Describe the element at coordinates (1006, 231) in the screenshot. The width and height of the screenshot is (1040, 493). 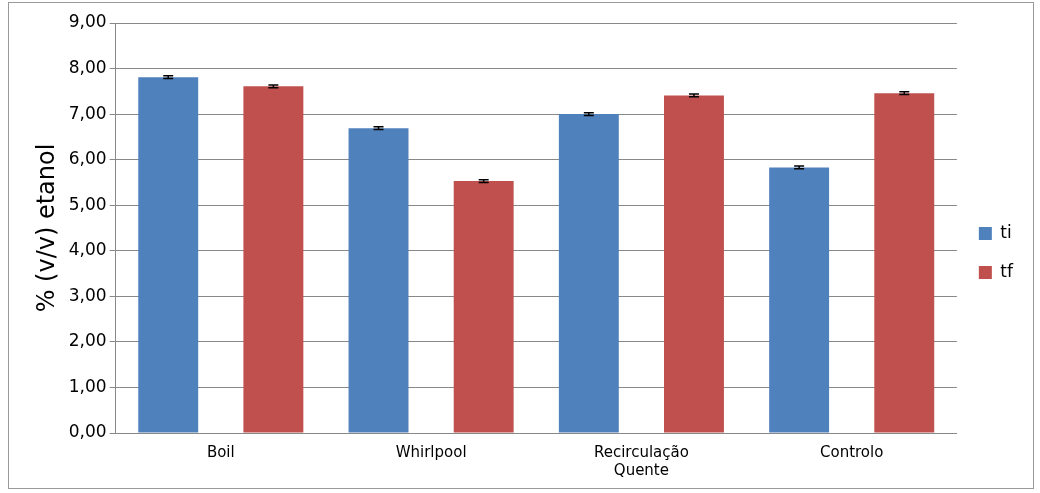
I see `legend-label: ti` at that location.